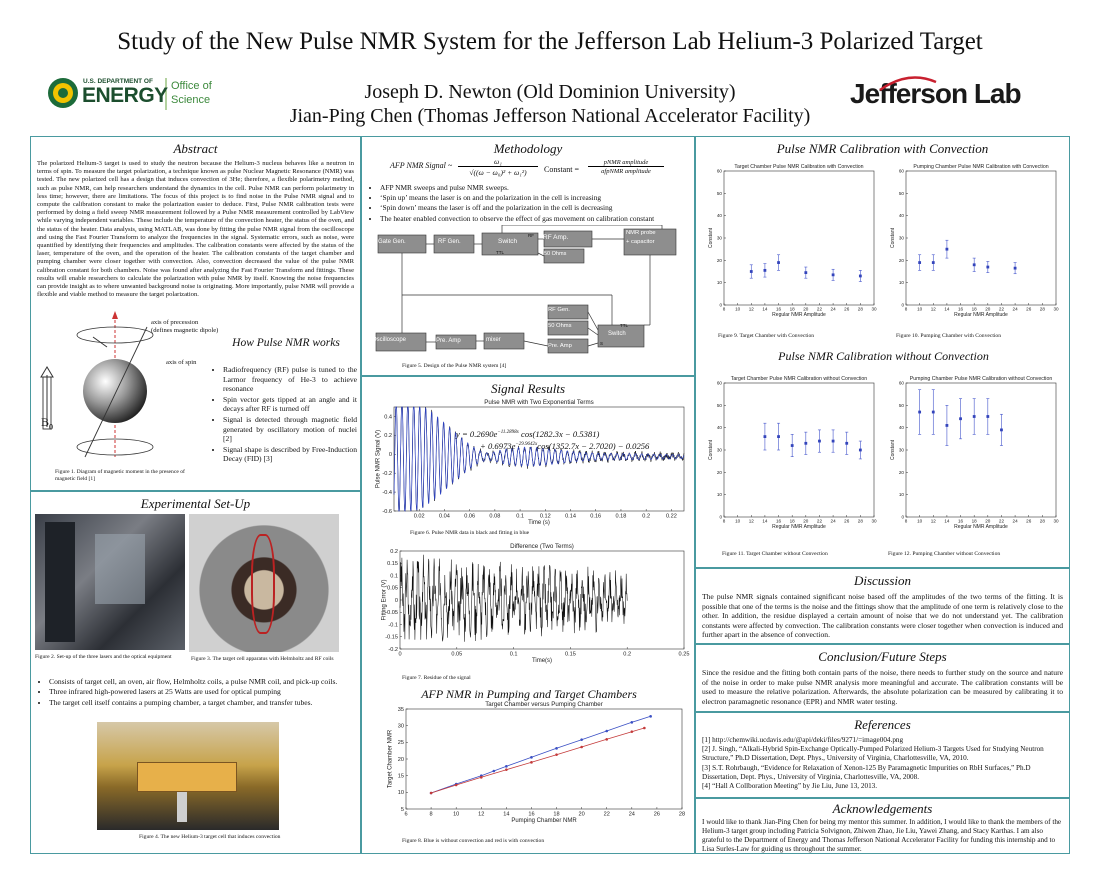 The image size is (1100, 880). What do you see at coordinates (766, 336) in the screenshot?
I see `fig9-caption: Figure 9. Target Chamber with Convection` at bounding box center [766, 336].